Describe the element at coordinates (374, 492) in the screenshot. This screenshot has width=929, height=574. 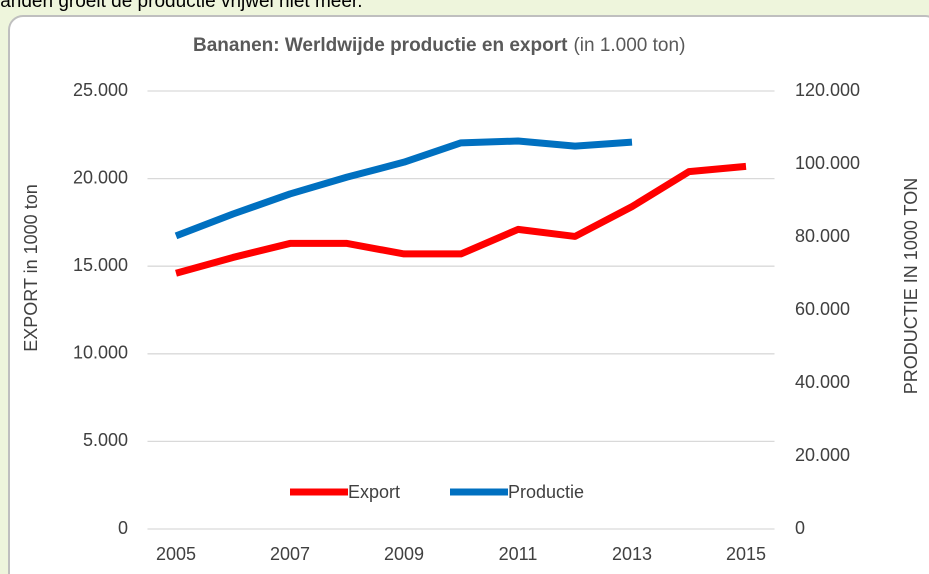
I see `legend-label: Export` at that location.